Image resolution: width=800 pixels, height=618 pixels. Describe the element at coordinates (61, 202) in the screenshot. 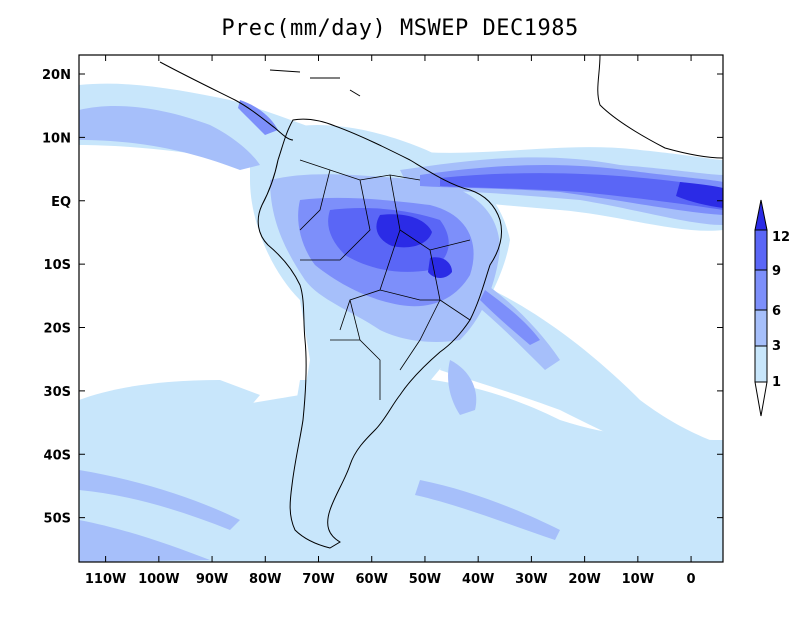

I see `y-tick-label: EQ` at that location.